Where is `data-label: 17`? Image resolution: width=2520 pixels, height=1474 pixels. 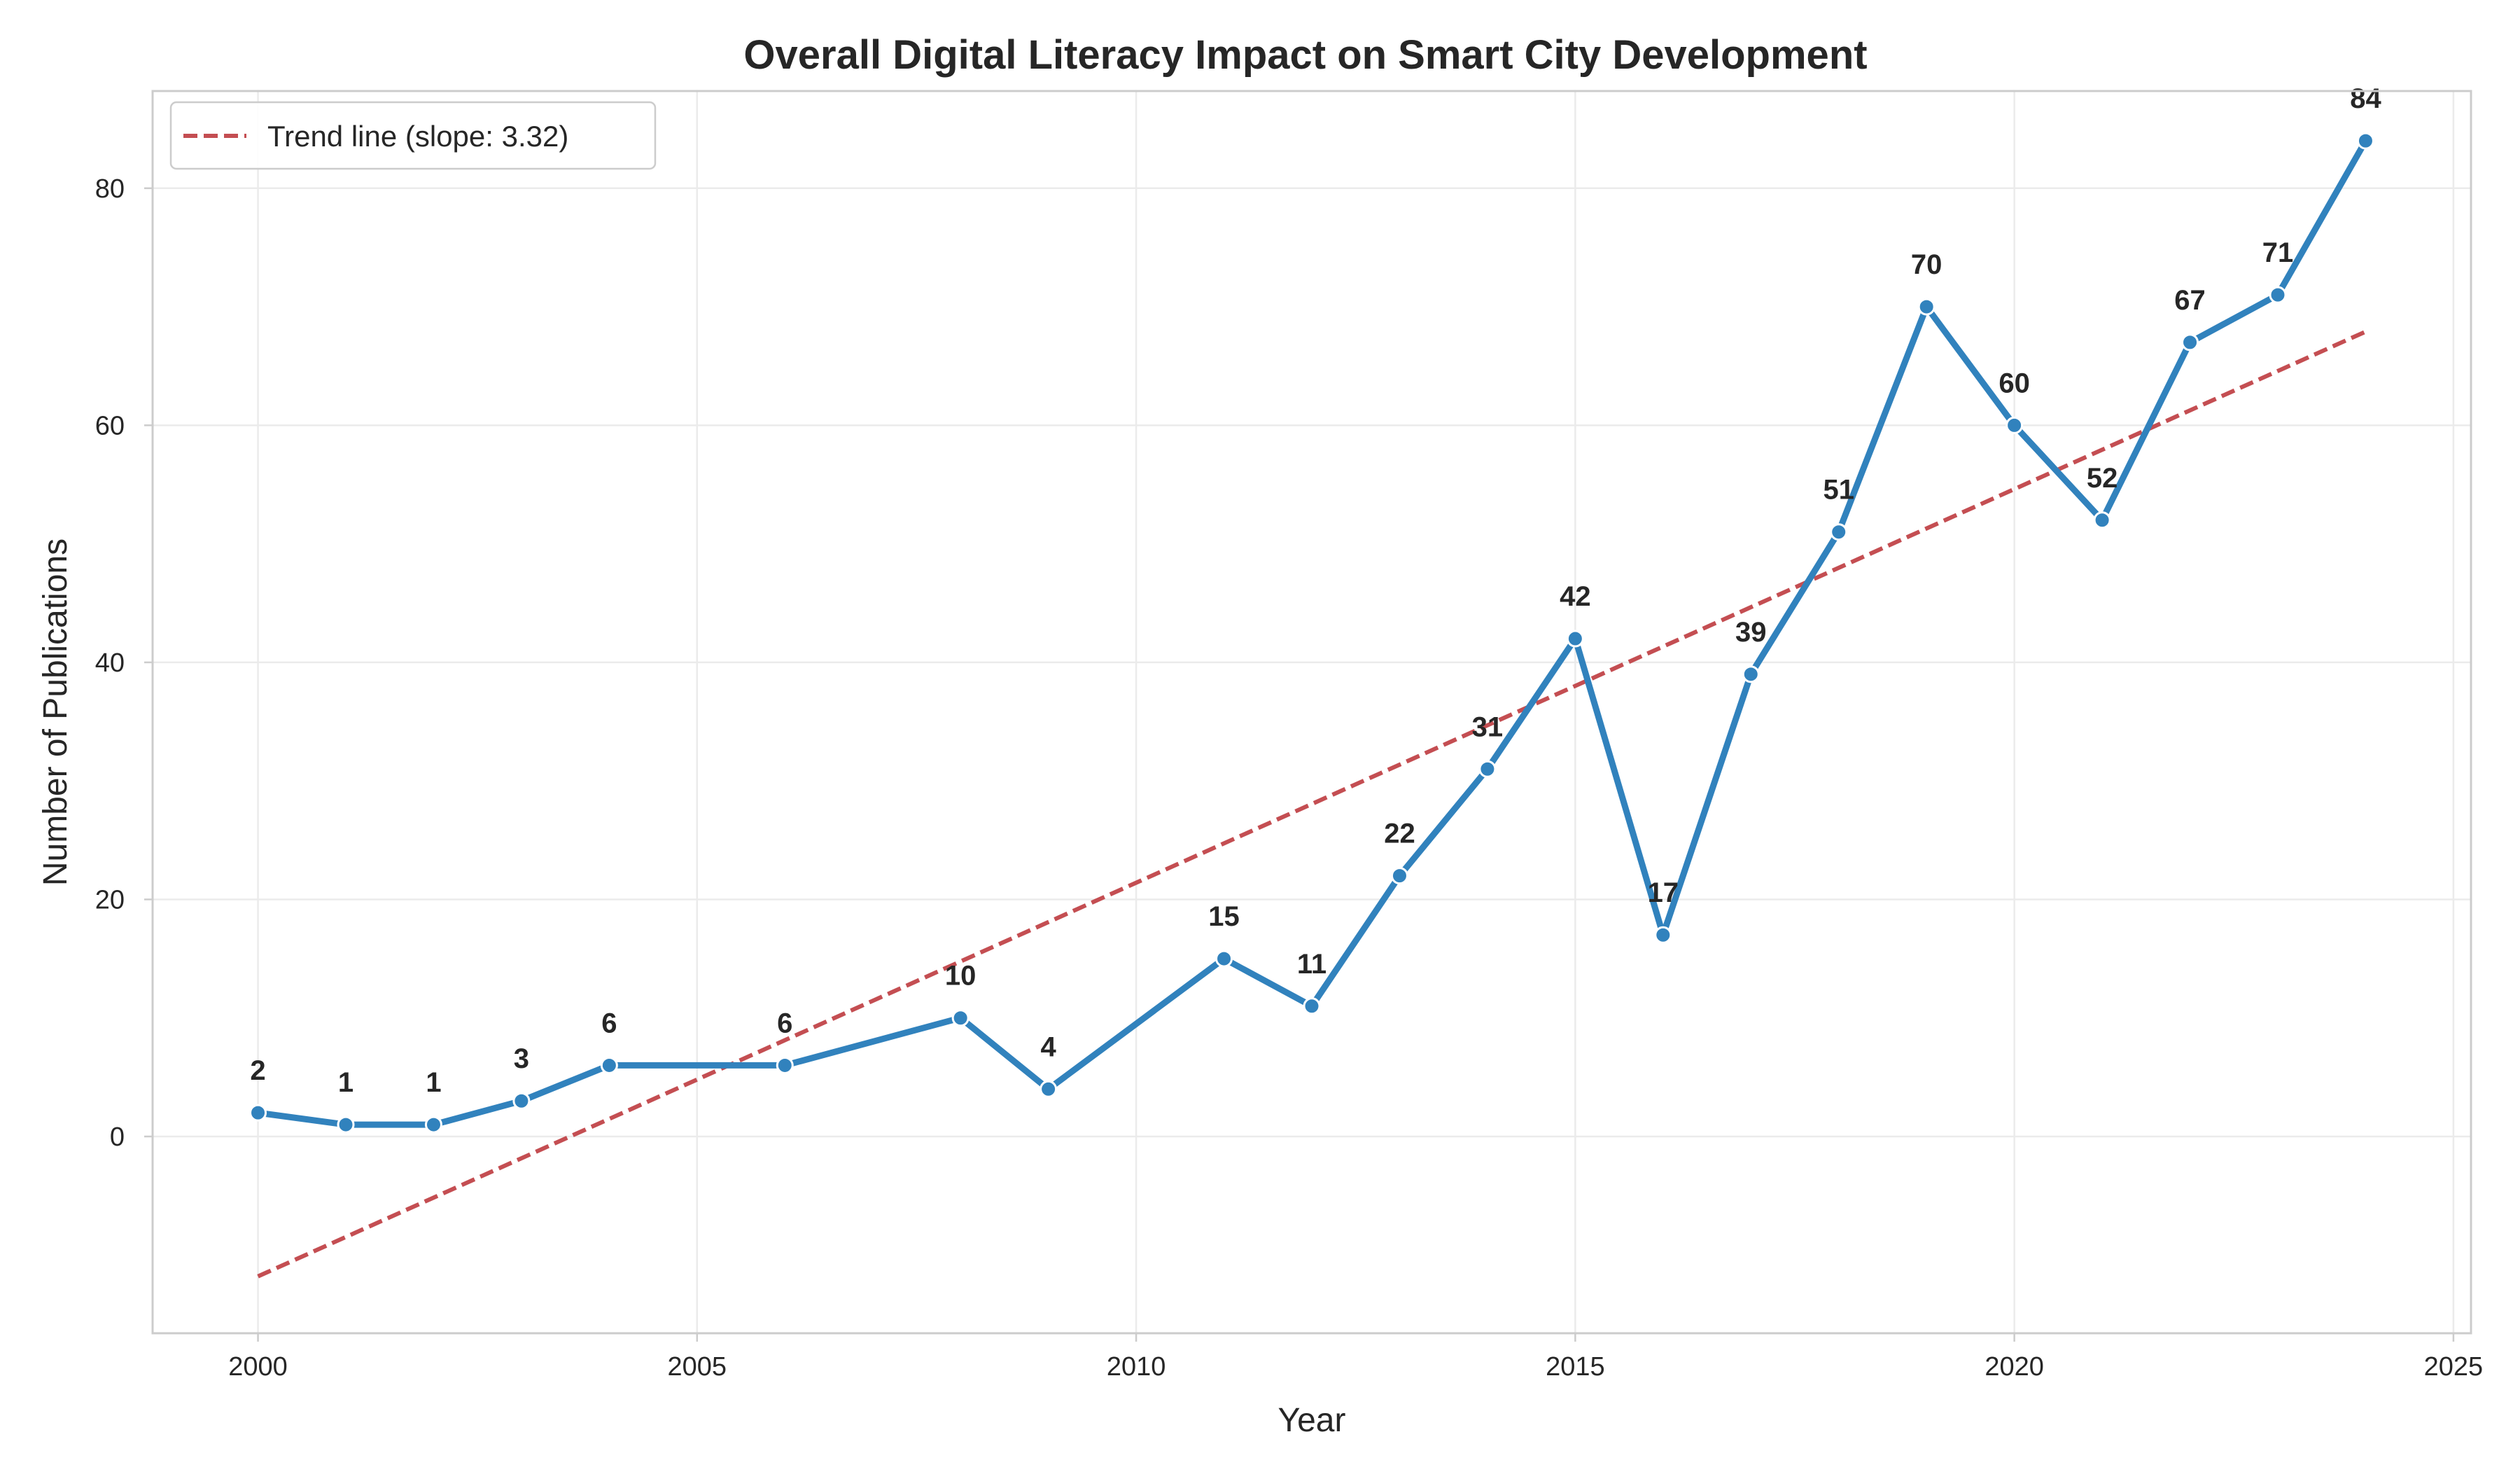 data-label: 17 is located at coordinates (1663, 892).